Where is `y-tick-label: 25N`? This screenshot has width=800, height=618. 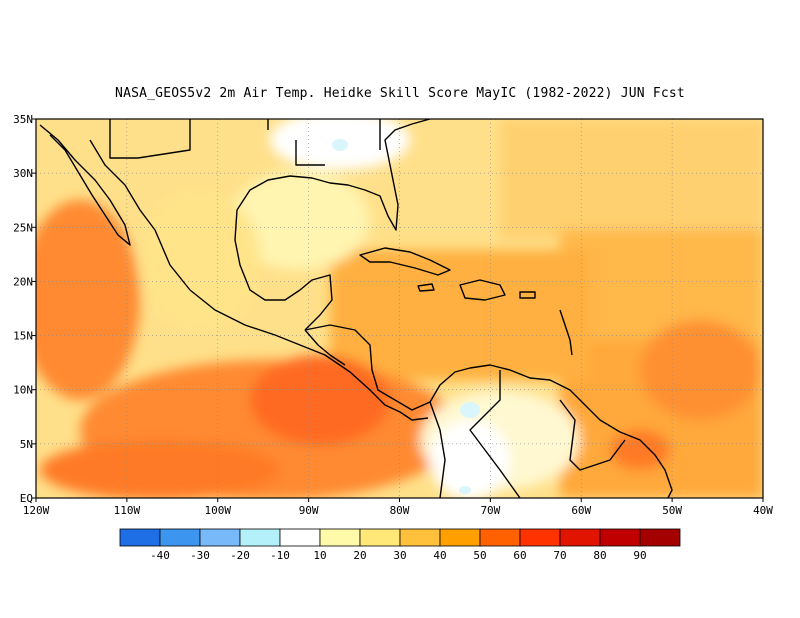
y-tick-label: 25N is located at coordinates (23, 227).